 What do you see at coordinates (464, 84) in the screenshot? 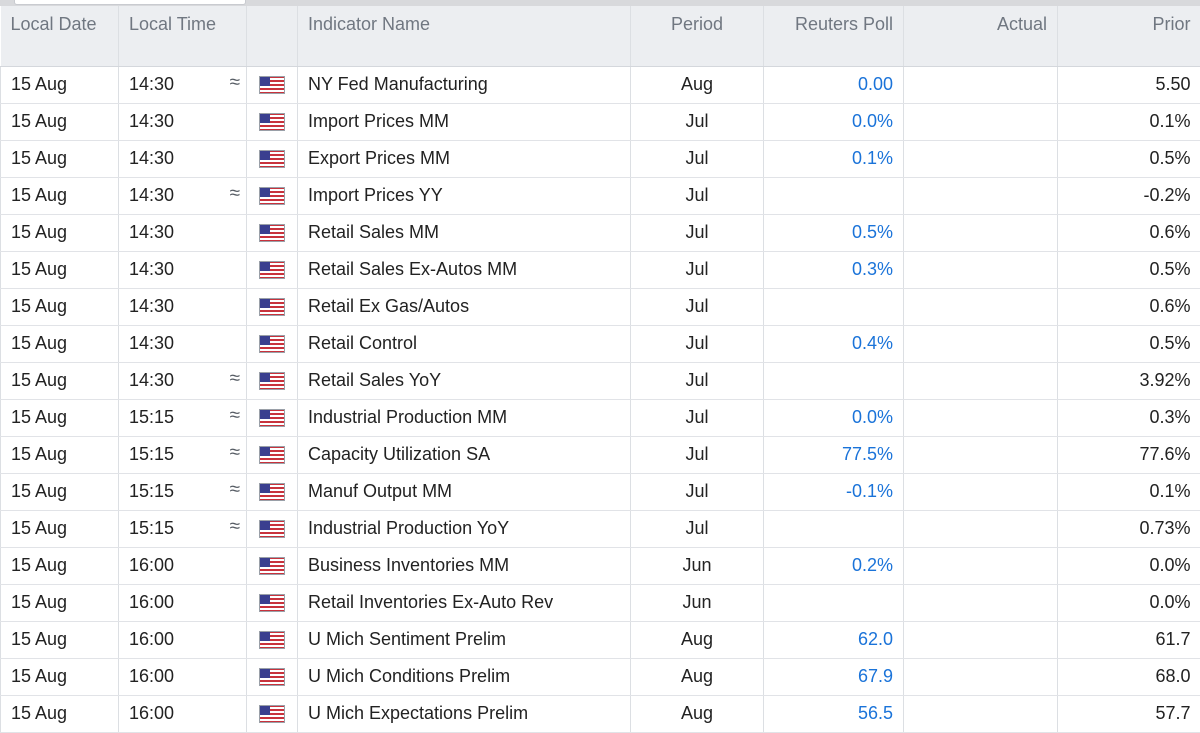
I see `row-indicator-name: NY Fed Manufacturing` at bounding box center [464, 84].